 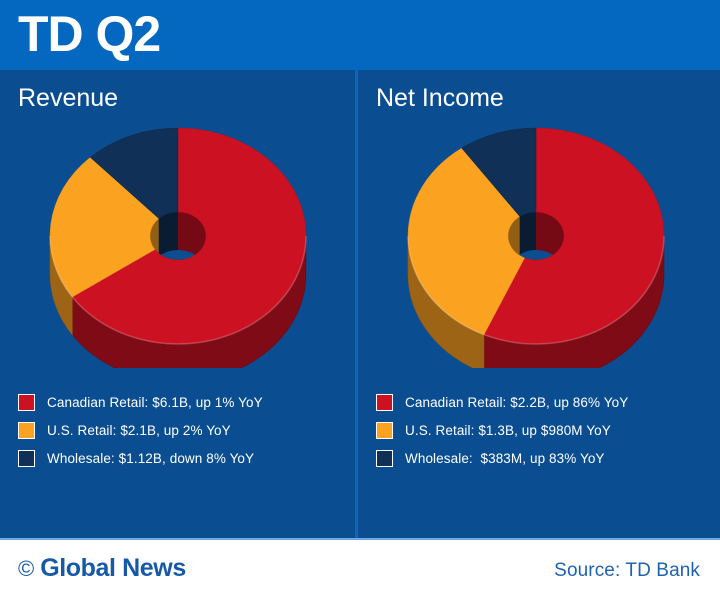 I want to click on header-bar: TD Q2, so click(x=360, y=35).